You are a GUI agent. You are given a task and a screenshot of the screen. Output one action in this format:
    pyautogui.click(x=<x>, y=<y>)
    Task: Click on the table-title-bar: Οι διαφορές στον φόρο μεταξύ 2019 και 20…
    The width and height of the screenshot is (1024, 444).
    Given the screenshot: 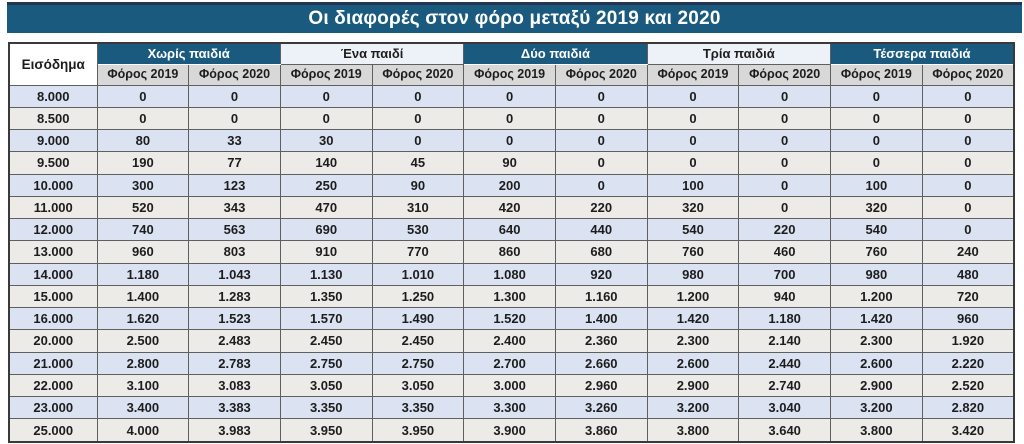 What is the action you would take?
    pyautogui.click(x=514, y=17)
    